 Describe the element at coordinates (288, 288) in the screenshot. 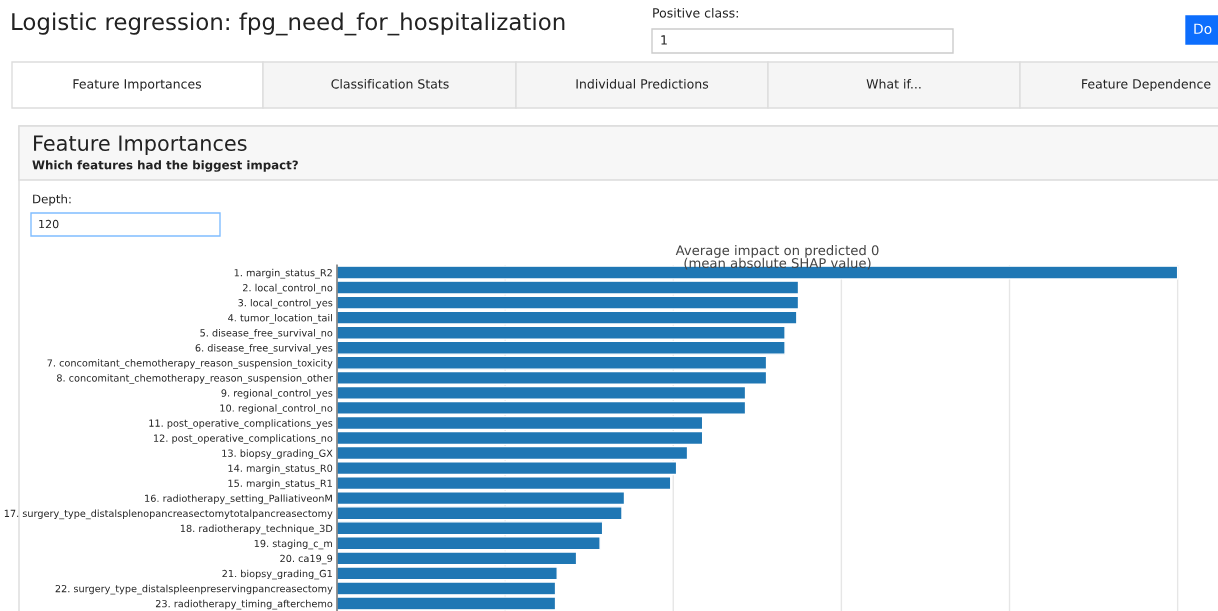

I see `y-tick-label: 2. local_control_no` at that location.